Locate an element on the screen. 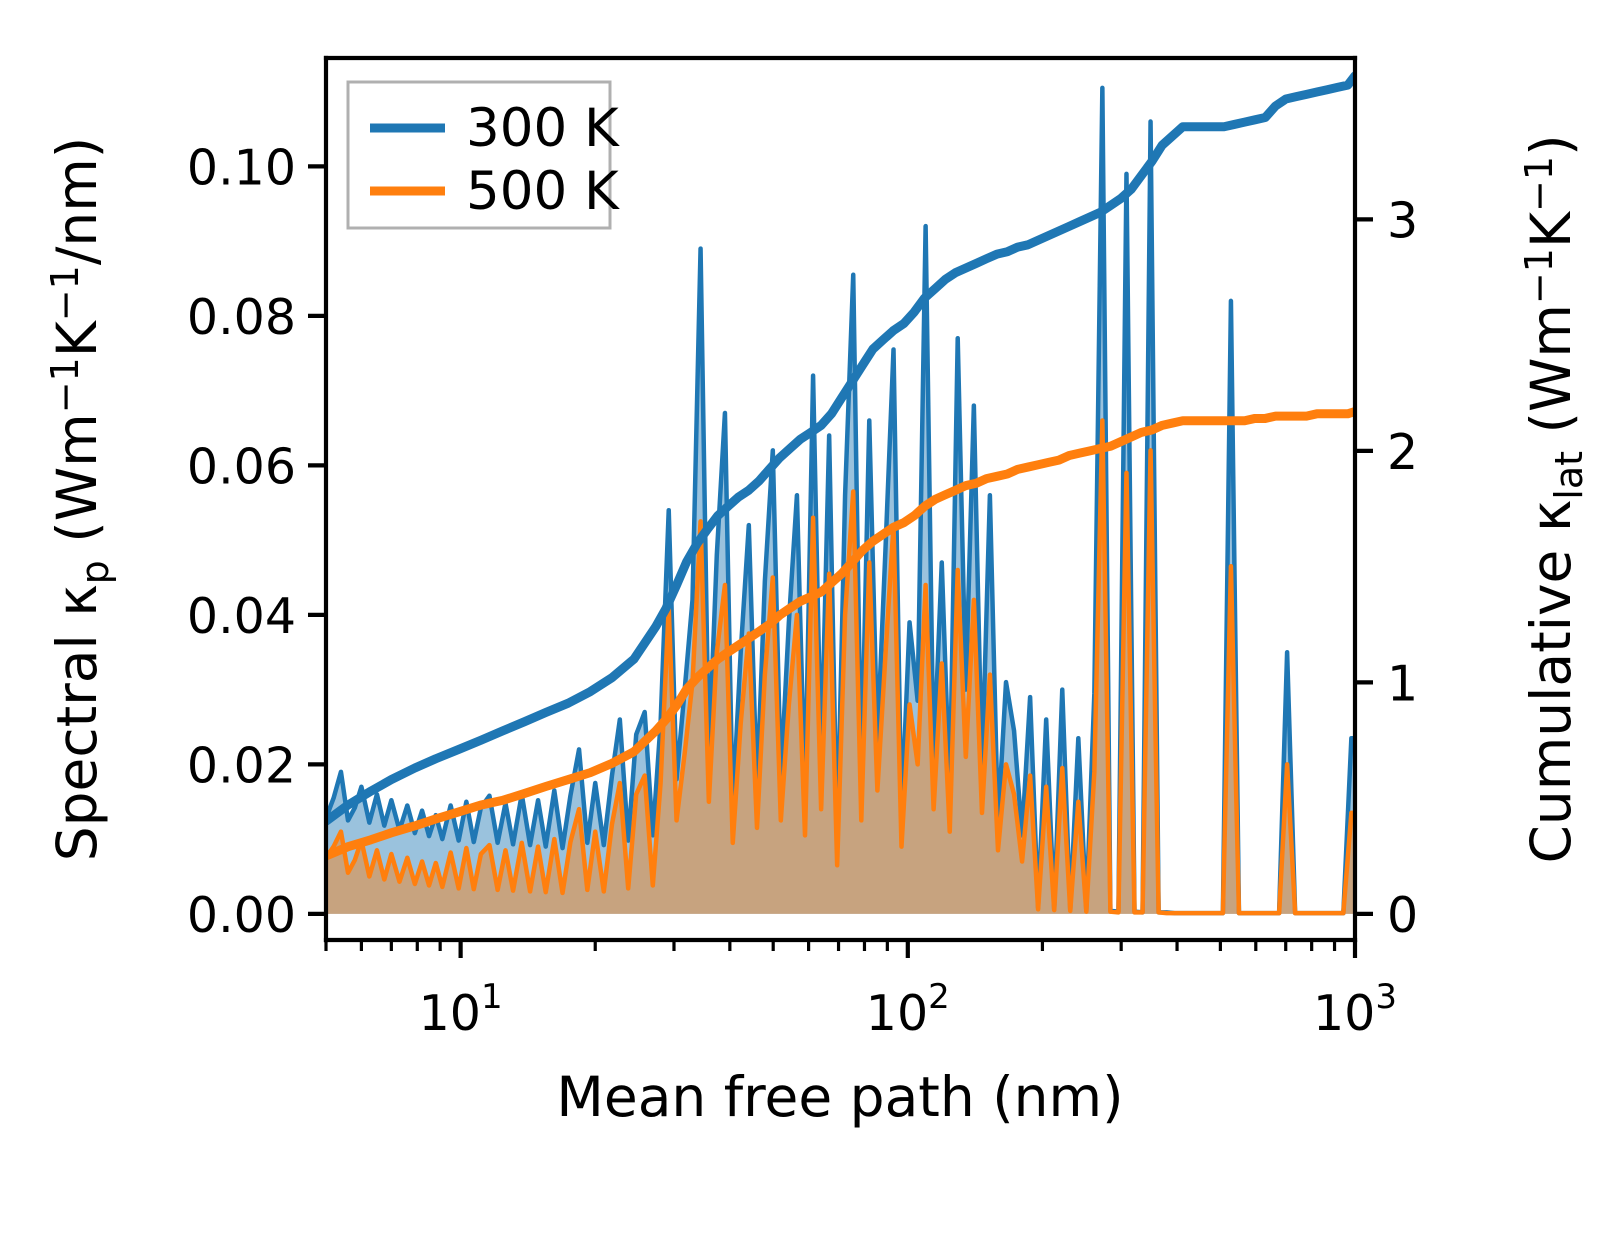 The height and width of the screenshot is (1254, 1623). ylabel-right-close: ) is located at coordinates (1551, 144).